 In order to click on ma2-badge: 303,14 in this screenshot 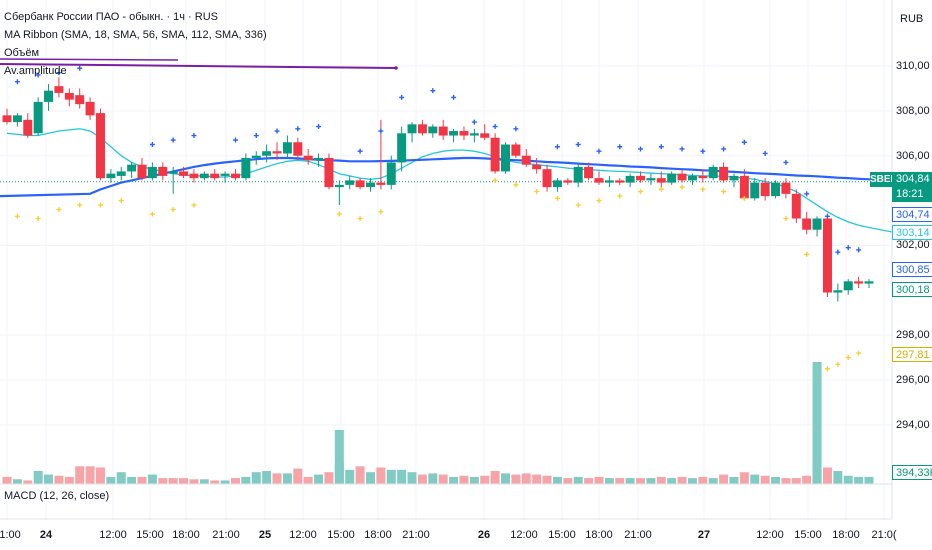, I will do `click(912, 232)`.